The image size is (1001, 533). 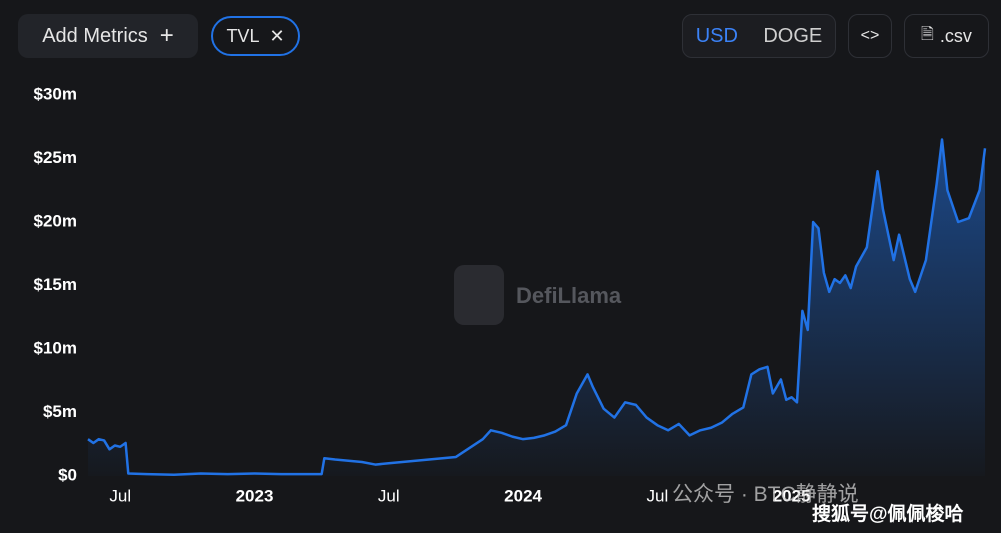 I want to click on y-tick-label: $10m, so click(x=55, y=347).